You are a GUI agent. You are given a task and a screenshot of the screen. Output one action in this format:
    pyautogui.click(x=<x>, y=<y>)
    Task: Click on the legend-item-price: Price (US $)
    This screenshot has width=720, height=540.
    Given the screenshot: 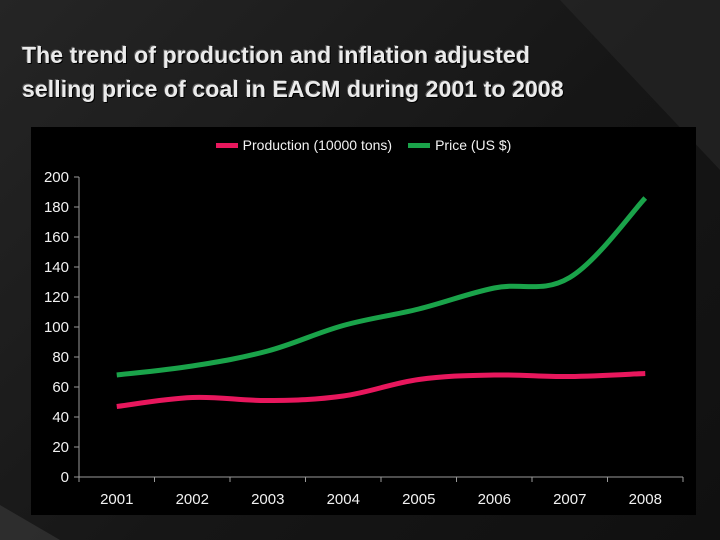 What is the action you would take?
    pyautogui.click(x=459, y=145)
    